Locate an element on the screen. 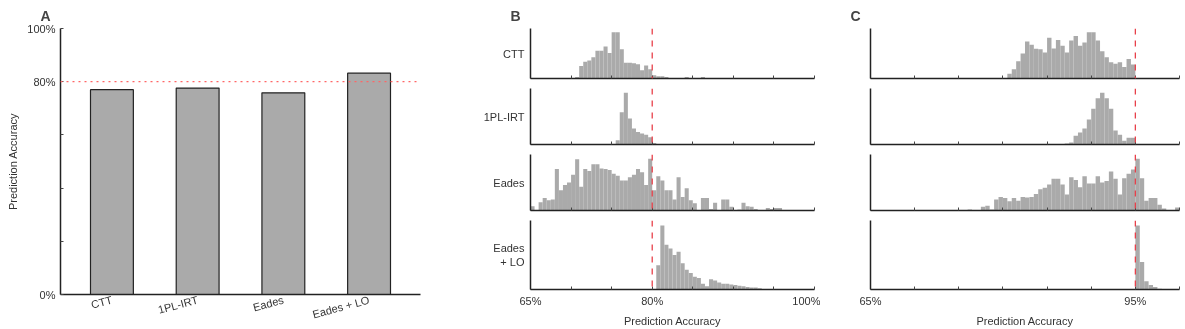  x-tick-label: 100% is located at coordinates (806, 300).